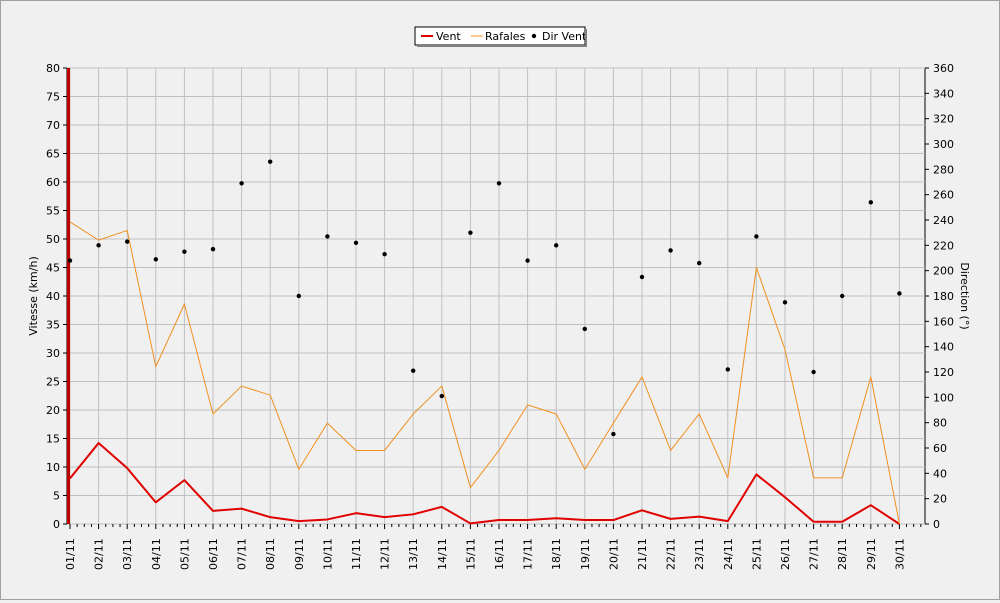  I want to click on y2-tick-label: 100, so click(943, 397).